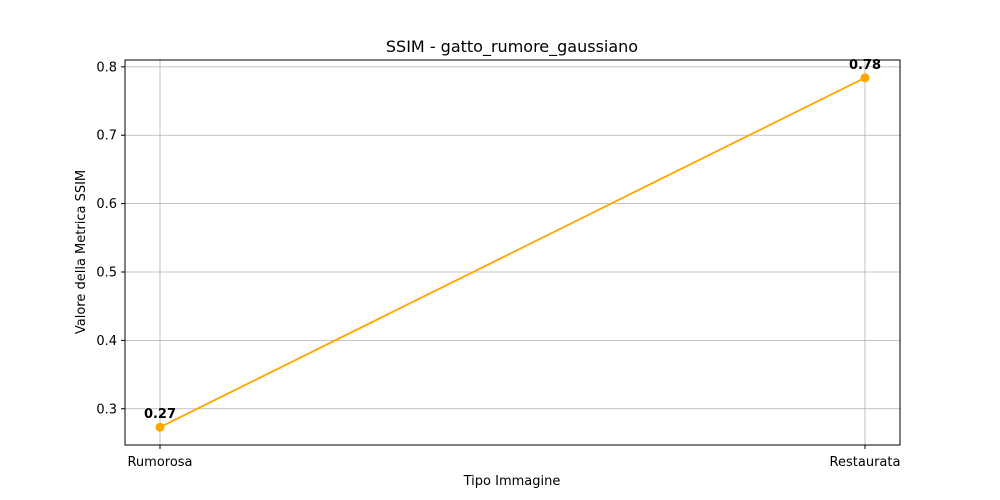 The width and height of the screenshot is (1000, 500). Describe the element at coordinates (106, 409) in the screenshot. I see `y-tick-label: 0.3` at that location.